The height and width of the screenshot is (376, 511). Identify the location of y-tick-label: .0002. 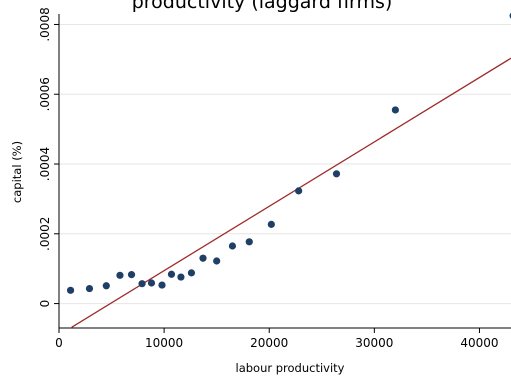
(45, 234).